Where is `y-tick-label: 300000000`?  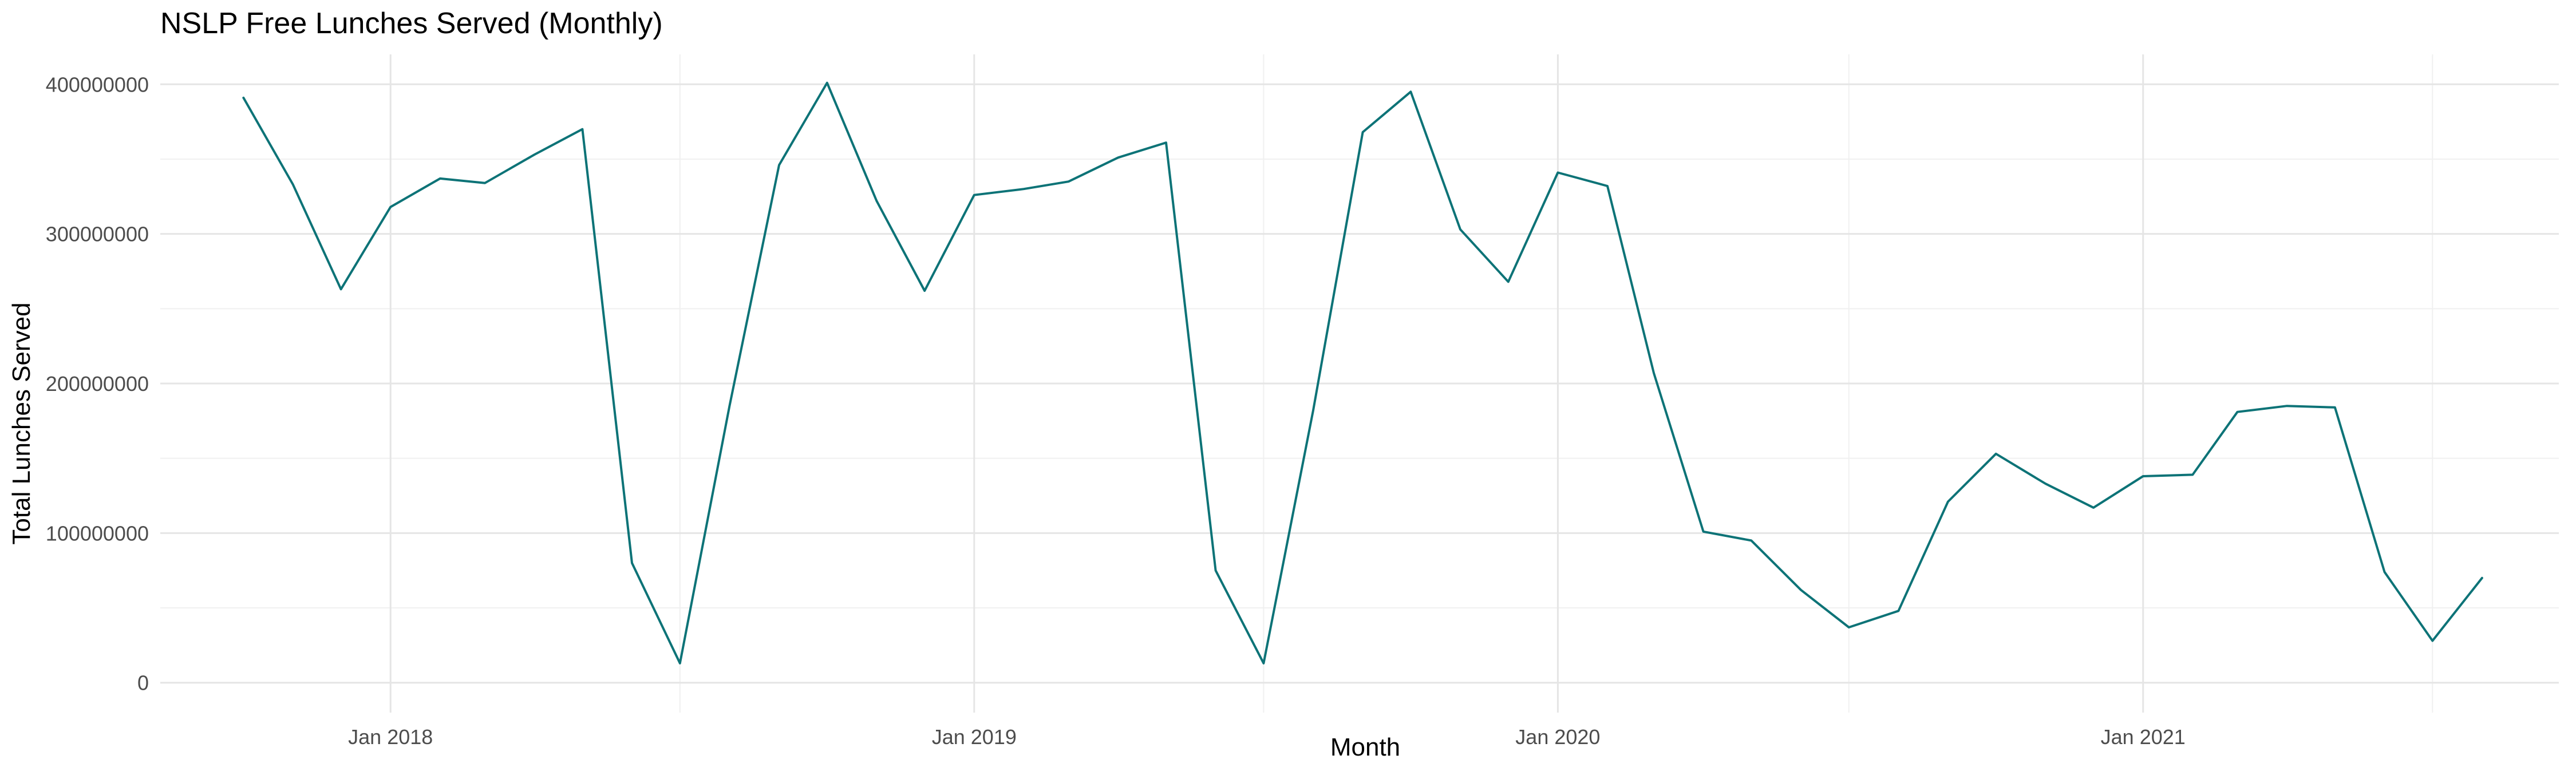
y-tick-label: 300000000 is located at coordinates (97, 234).